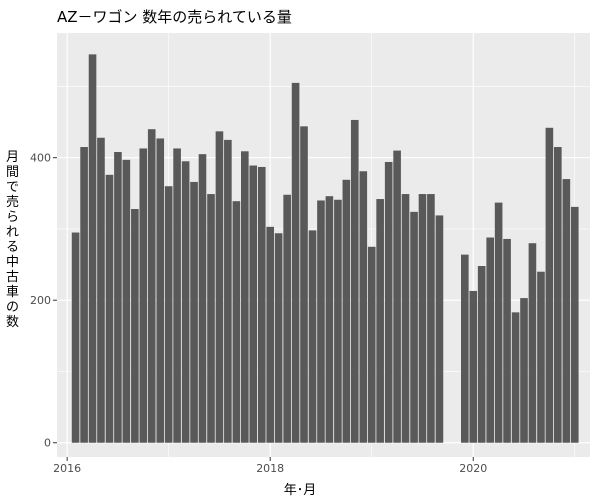  What do you see at coordinates (300, 490) in the screenshot?
I see `x-axis-label: 年･月` at bounding box center [300, 490].